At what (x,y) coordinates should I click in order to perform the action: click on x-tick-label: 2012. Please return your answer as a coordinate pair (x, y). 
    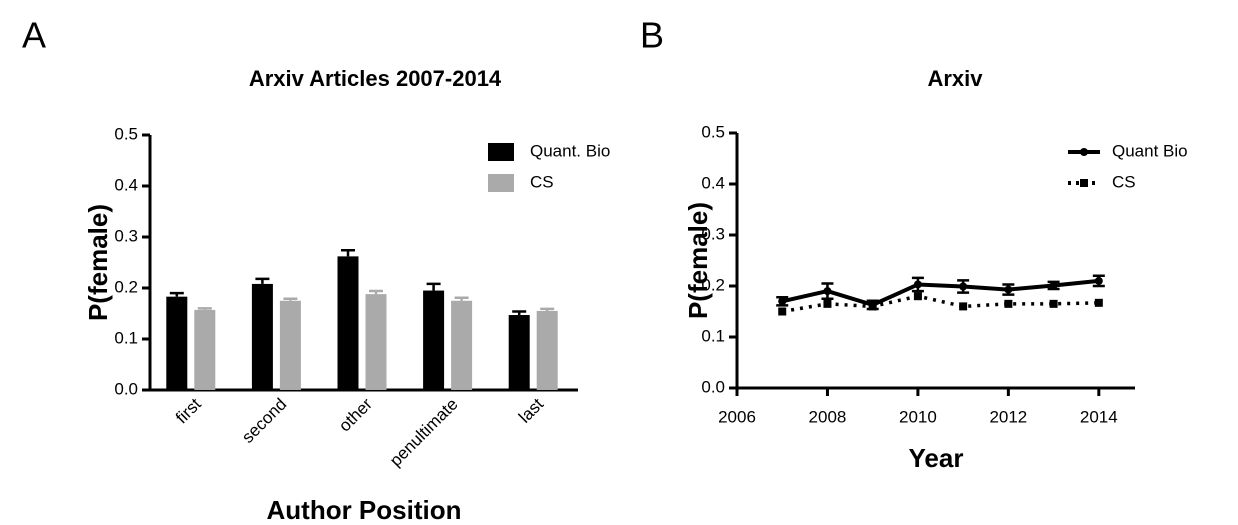
    Looking at the image, I should click on (1008, 416).